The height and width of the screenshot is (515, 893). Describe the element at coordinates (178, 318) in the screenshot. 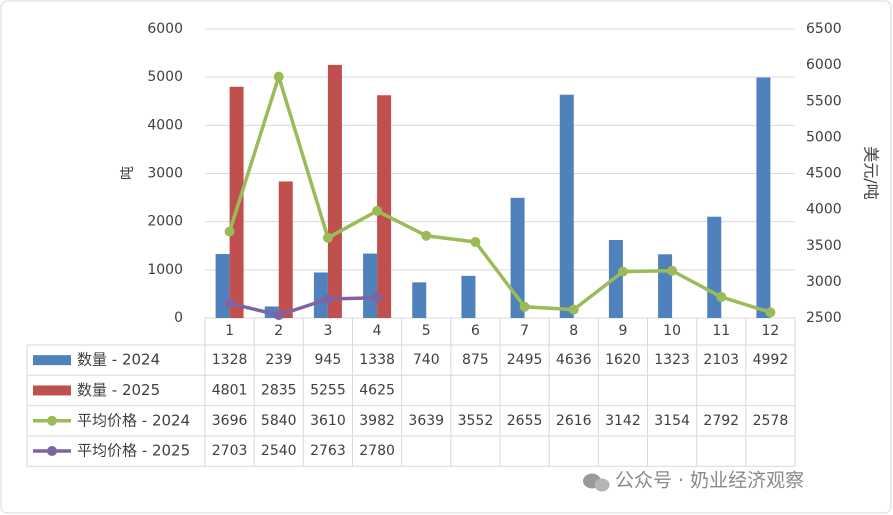

I see `y-tick-label: 0` at that location.